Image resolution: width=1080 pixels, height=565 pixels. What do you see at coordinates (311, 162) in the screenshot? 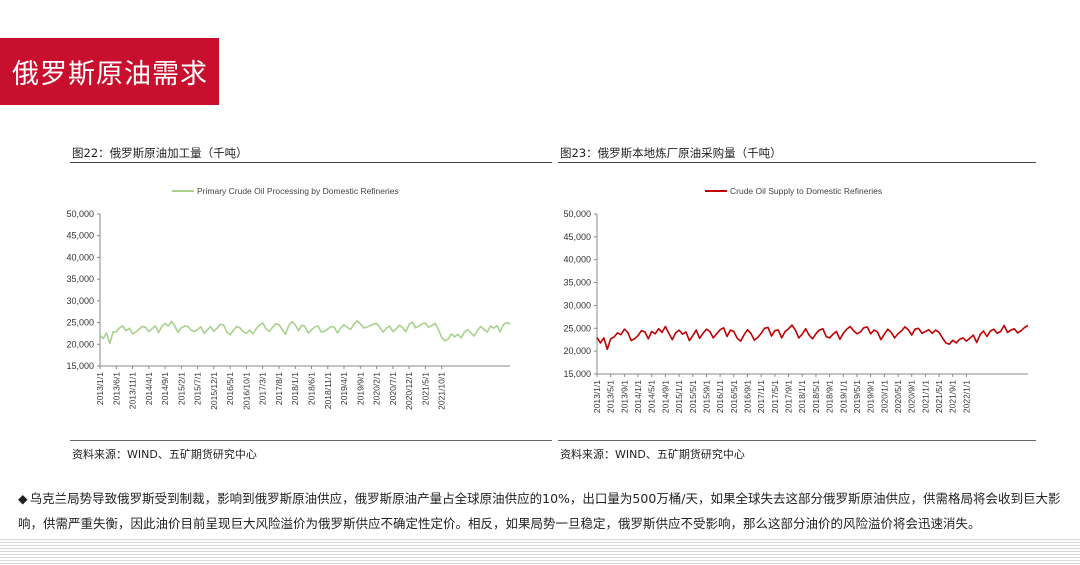
I see `left-top-rule` at bounding box center [311, 162].